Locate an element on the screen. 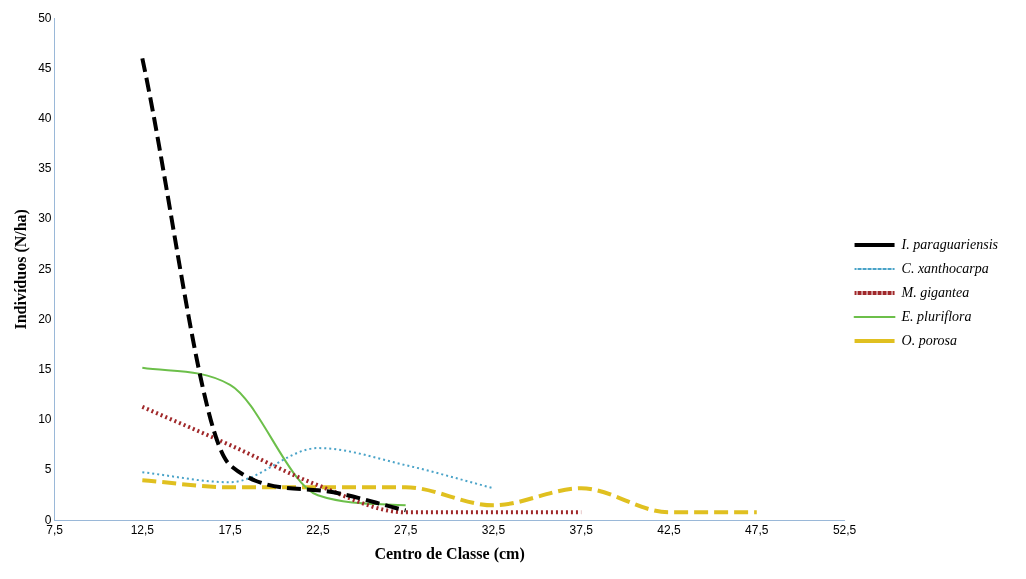 The width and height of the screenshot is (1026, 579). y-tick-label: 50 is located at coordinates (45, 17).